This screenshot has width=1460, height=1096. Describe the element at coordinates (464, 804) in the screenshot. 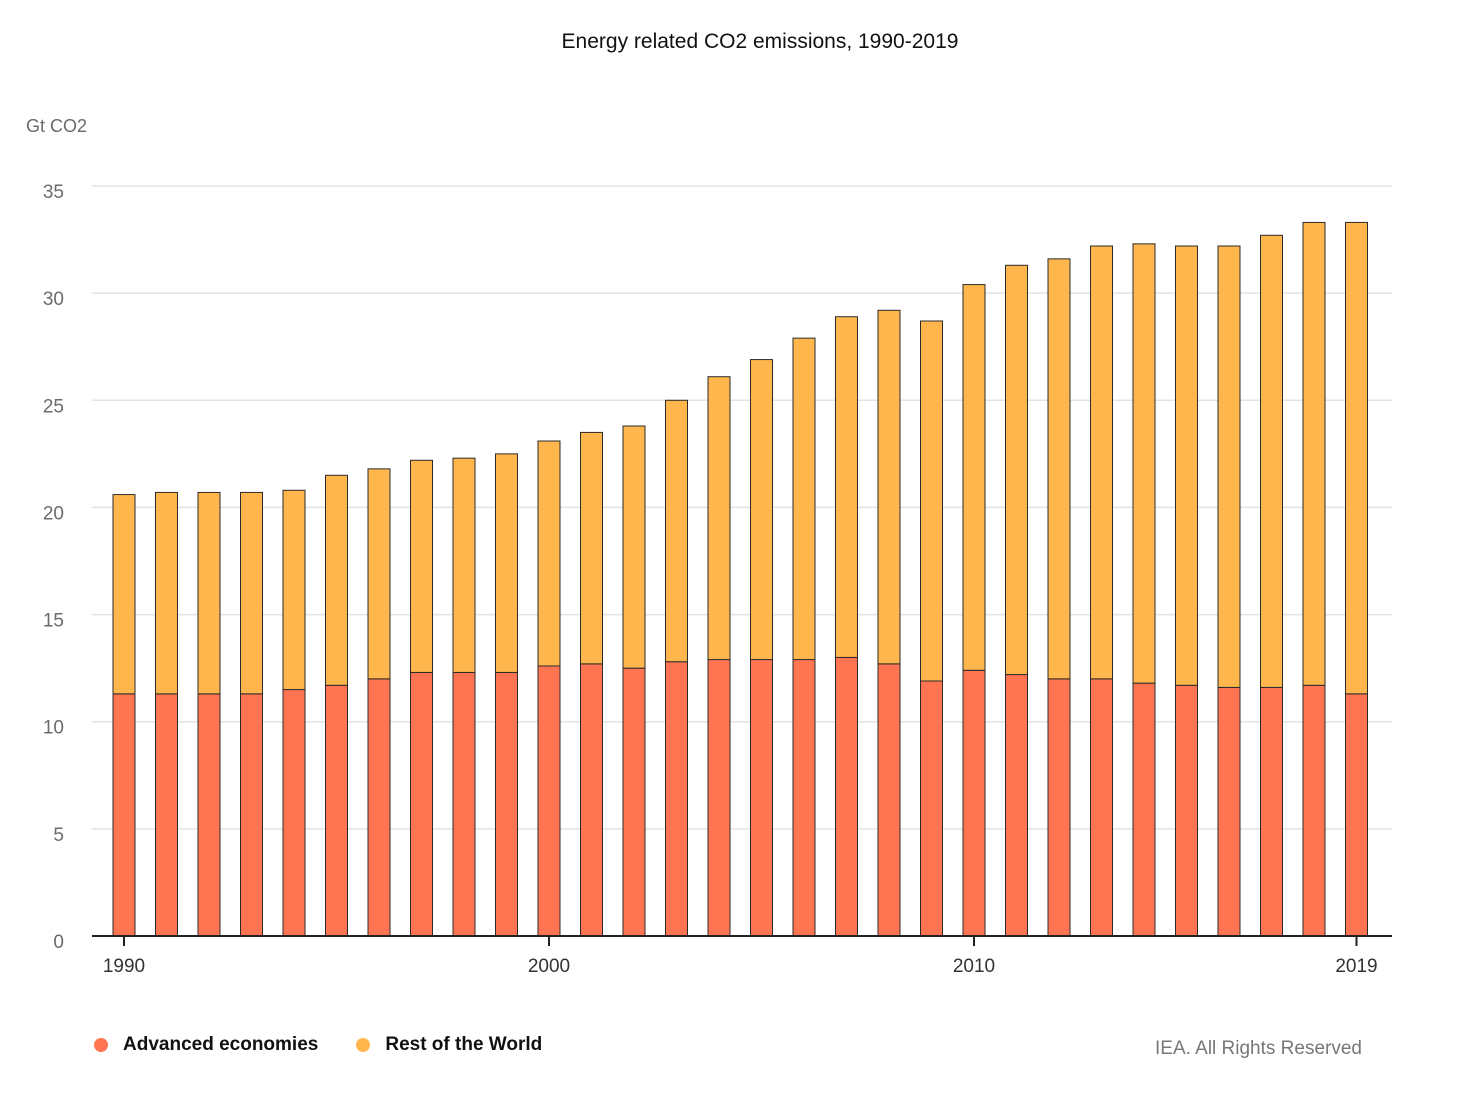

I see `bar-advanced-economies-1998` at that location.